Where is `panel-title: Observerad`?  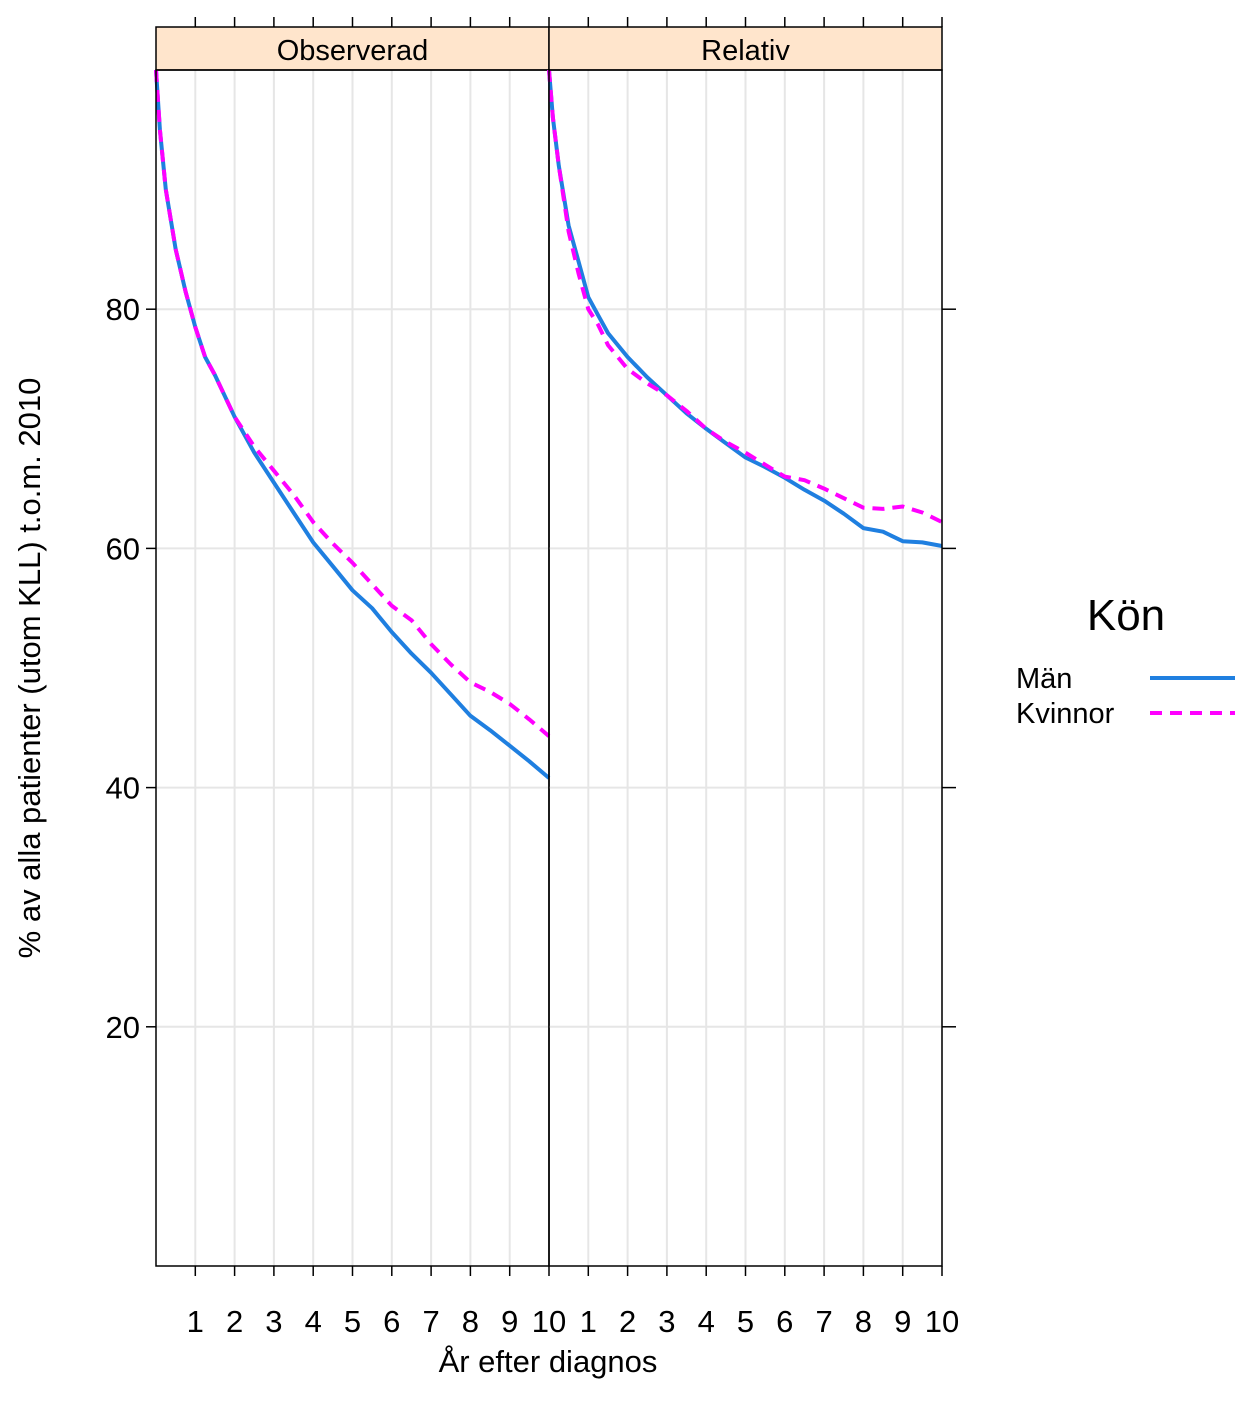 panel-title: Observerad is located at coordinates (353, 51).